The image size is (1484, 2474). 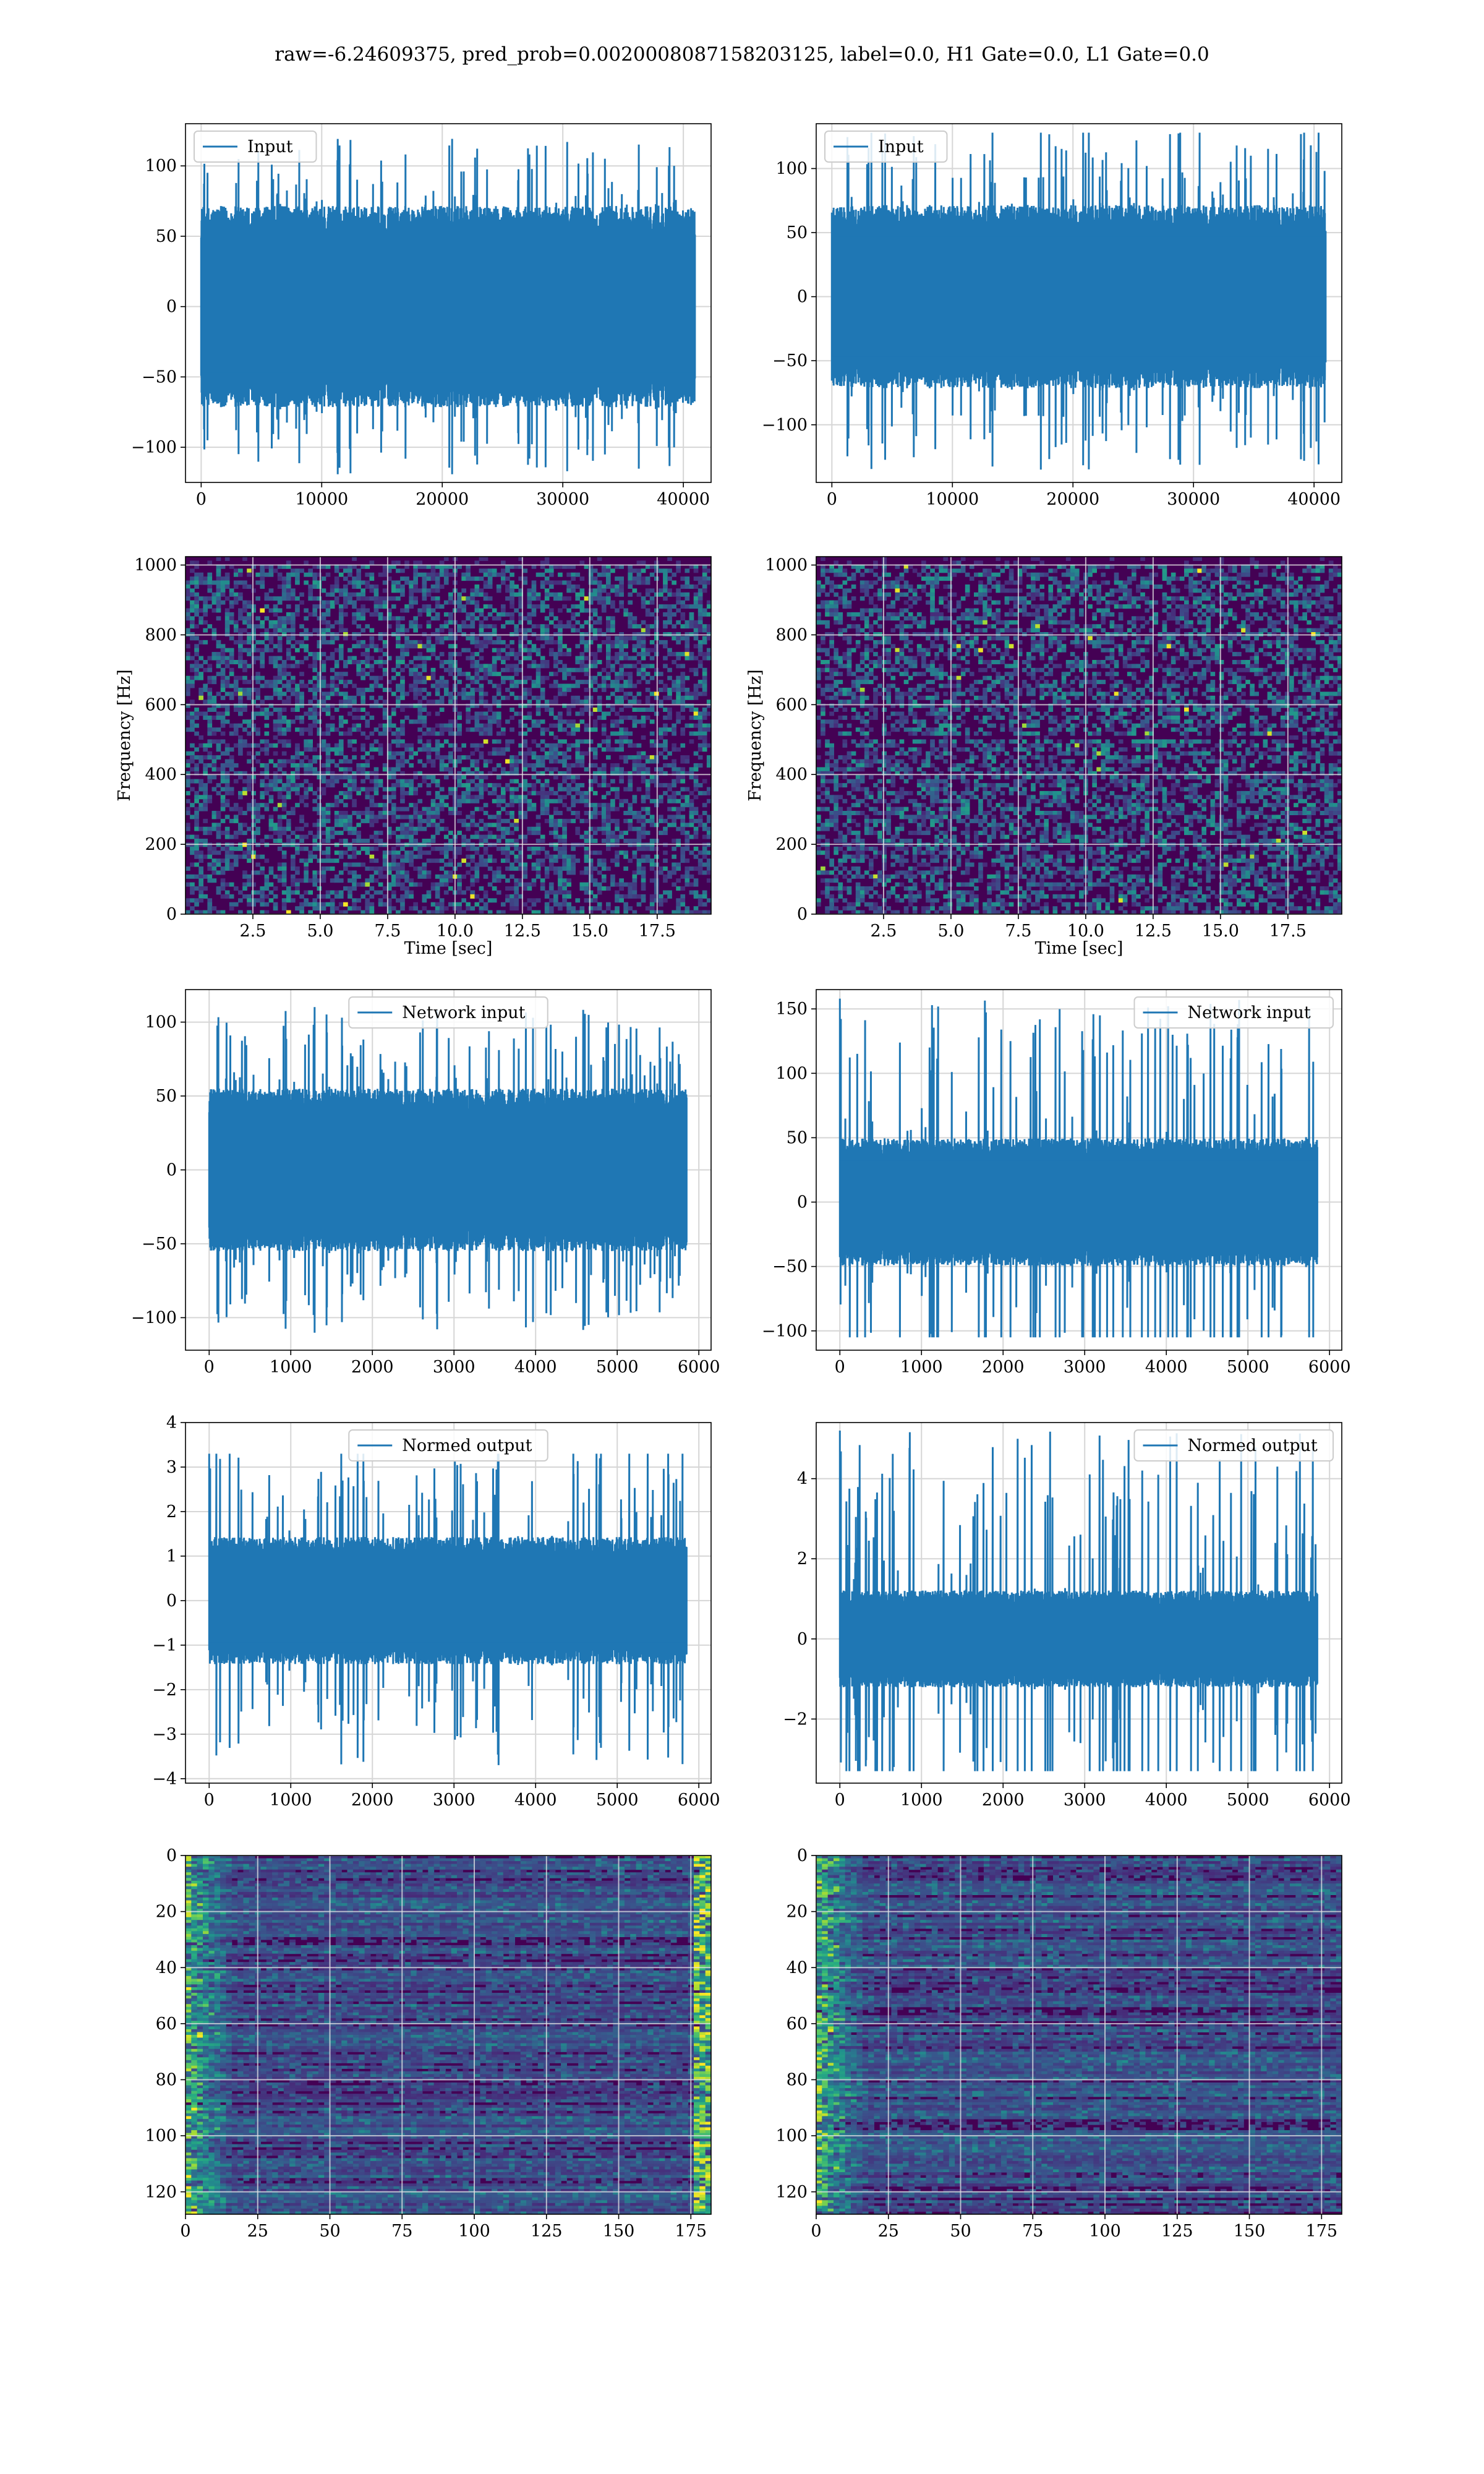 What do you see at coordinates (164, 1645) in the screenshot?
I see `y-tick-label: −1` at bounding box center [164, 1645].